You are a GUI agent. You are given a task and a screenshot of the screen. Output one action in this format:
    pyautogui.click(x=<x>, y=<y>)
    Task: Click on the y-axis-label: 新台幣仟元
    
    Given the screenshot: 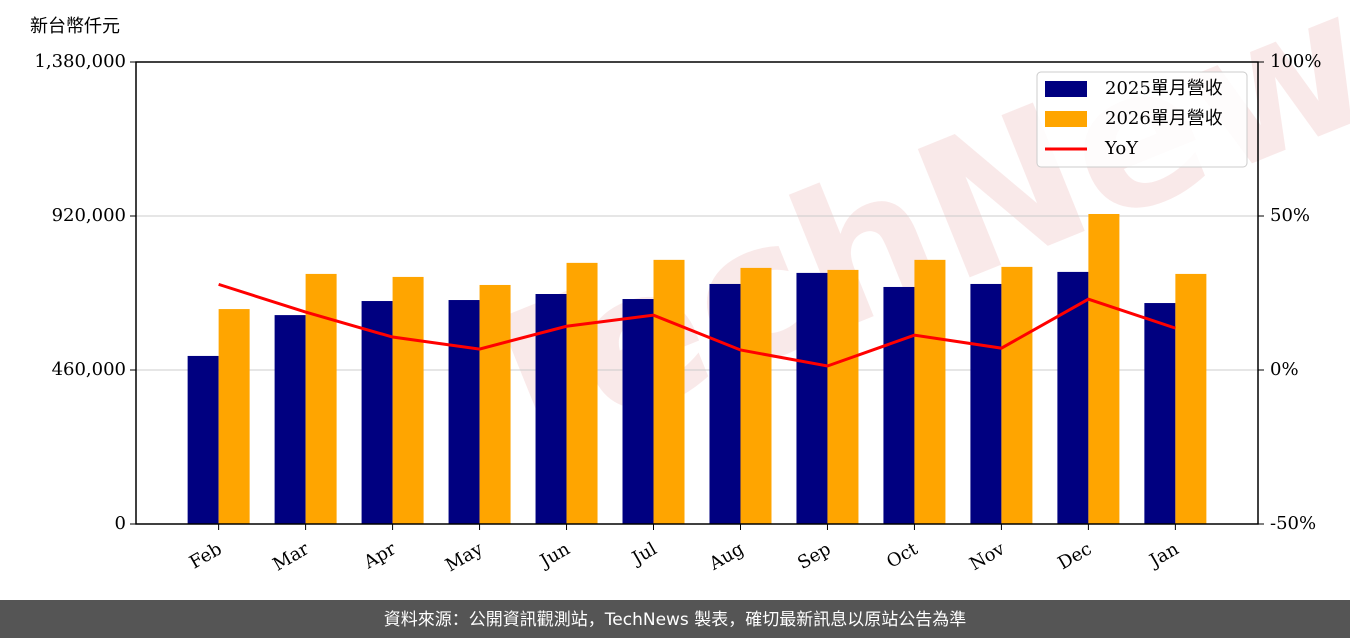 What is the action you would take?
    pyautogui.click(x=75, y=26)
    